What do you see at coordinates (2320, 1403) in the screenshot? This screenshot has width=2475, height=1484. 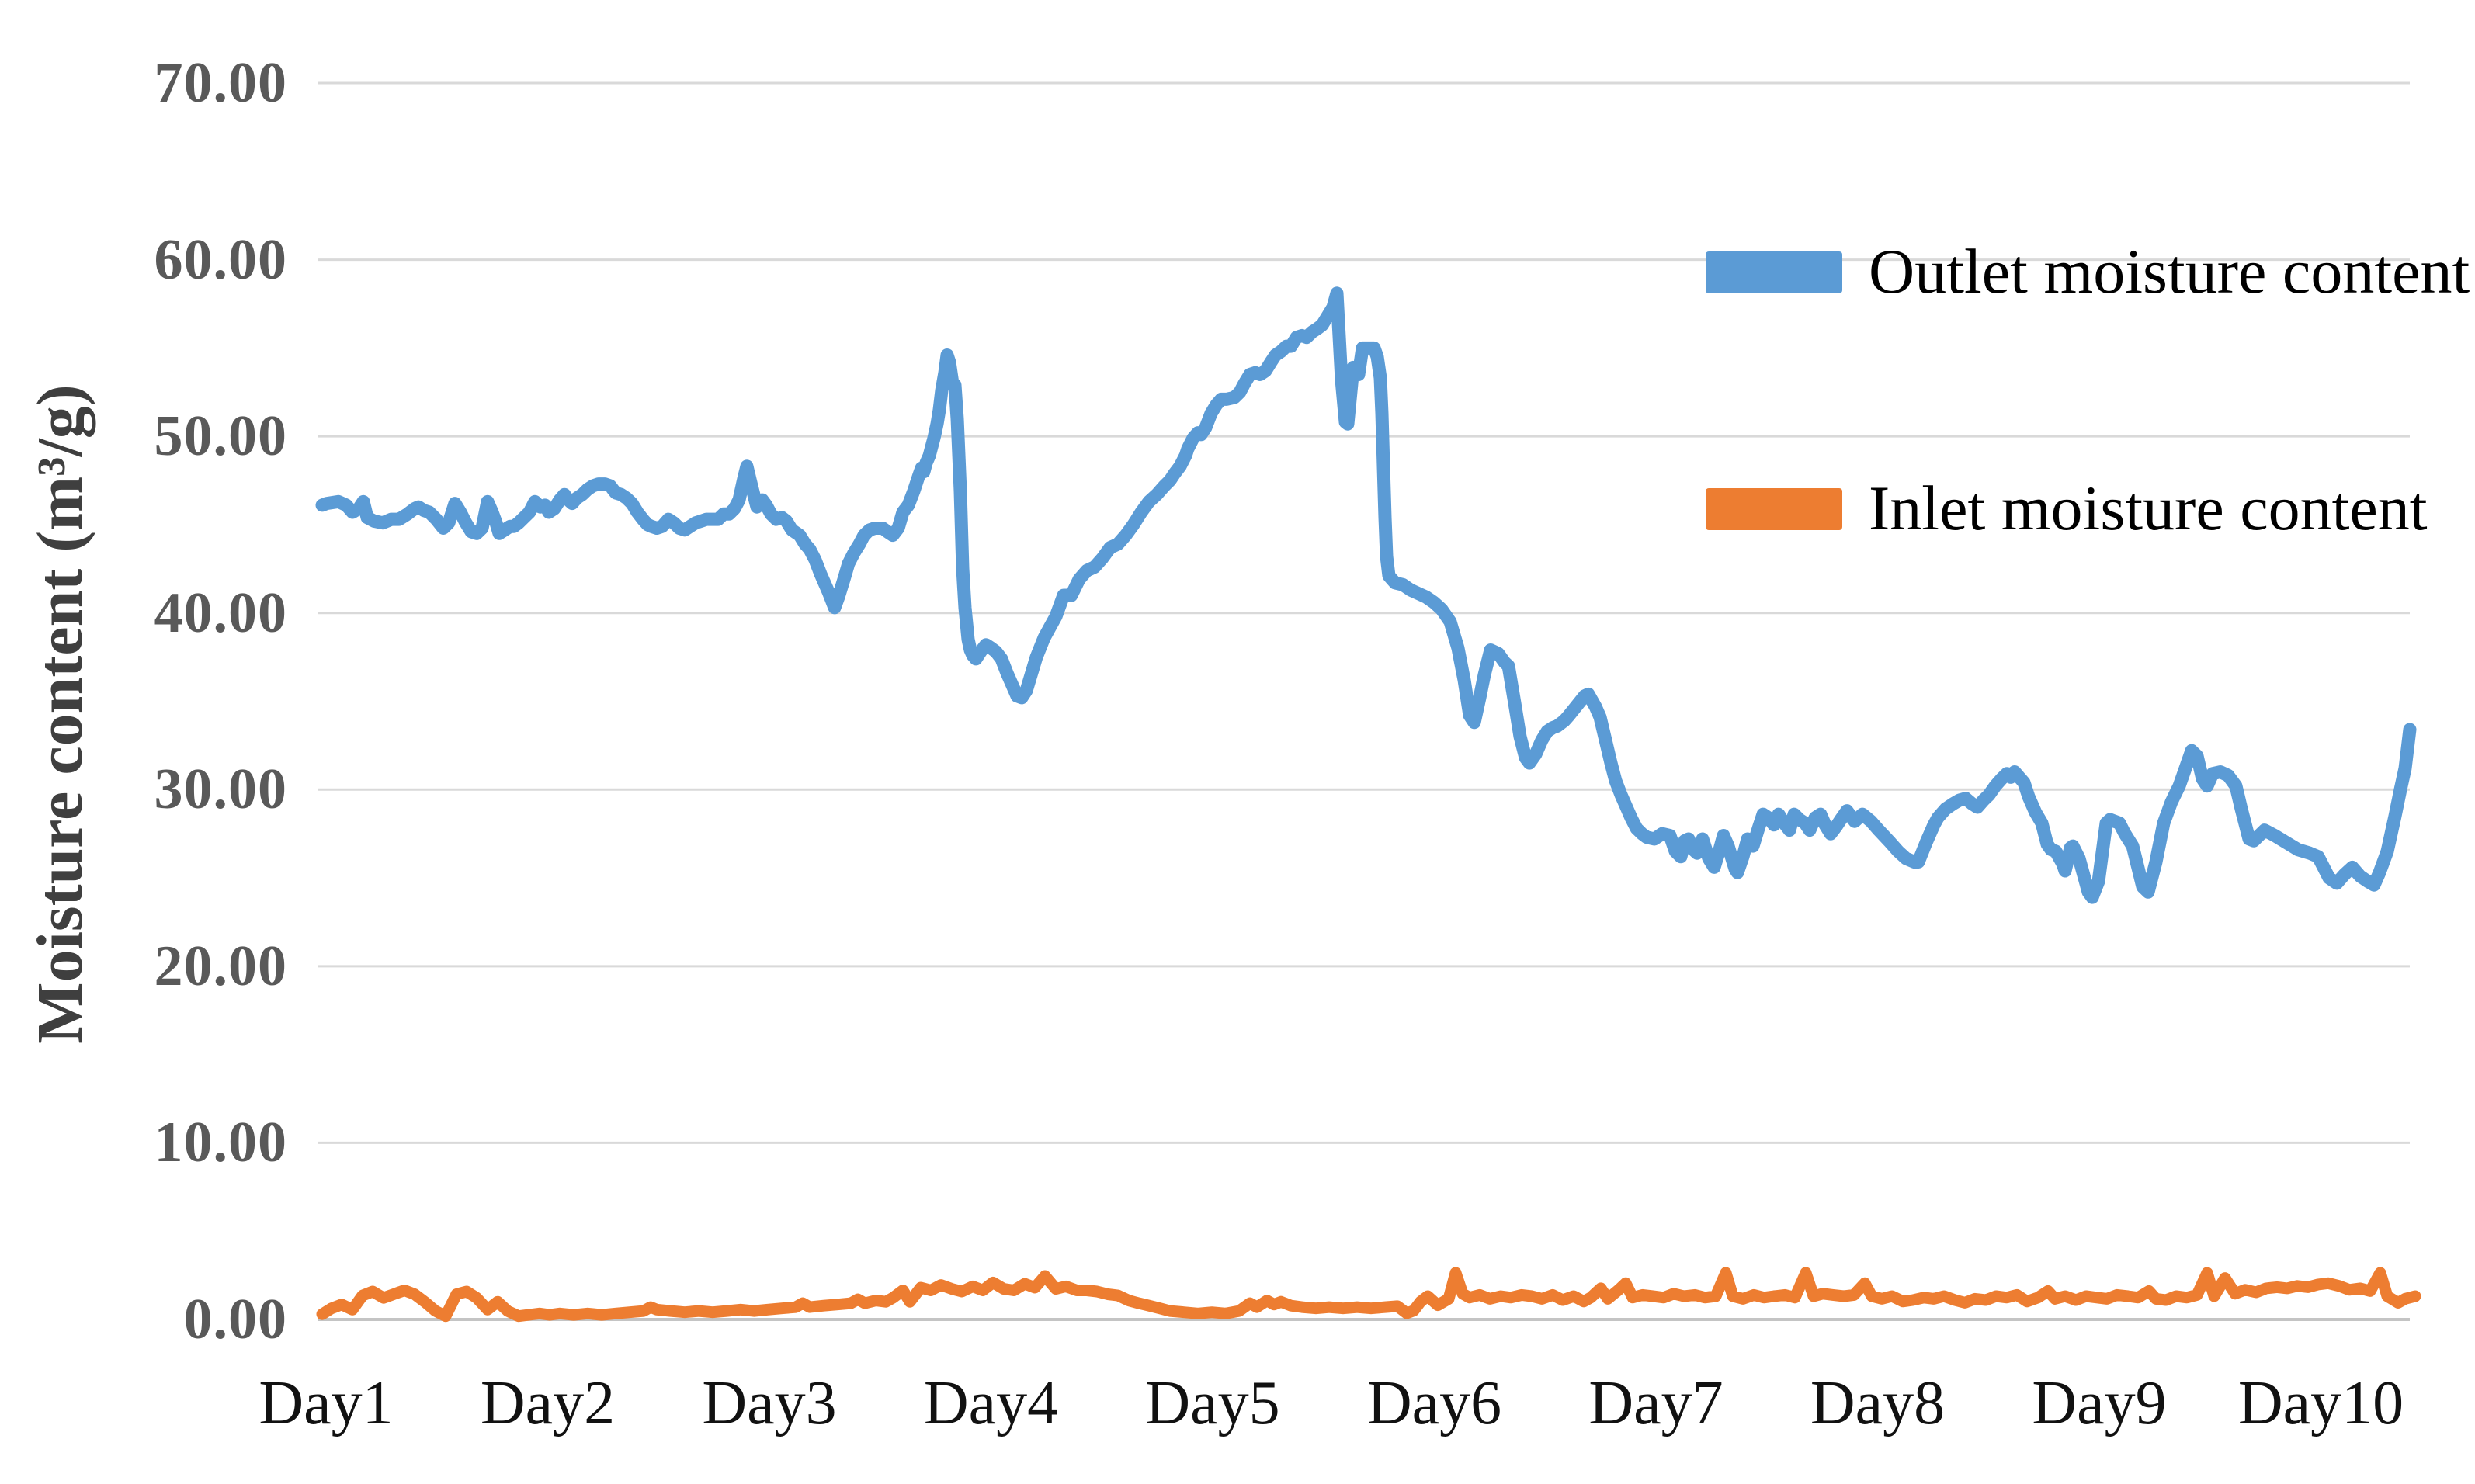 I see `x-tick-label-day10: Day10` at bounding box center [2320, 1403].